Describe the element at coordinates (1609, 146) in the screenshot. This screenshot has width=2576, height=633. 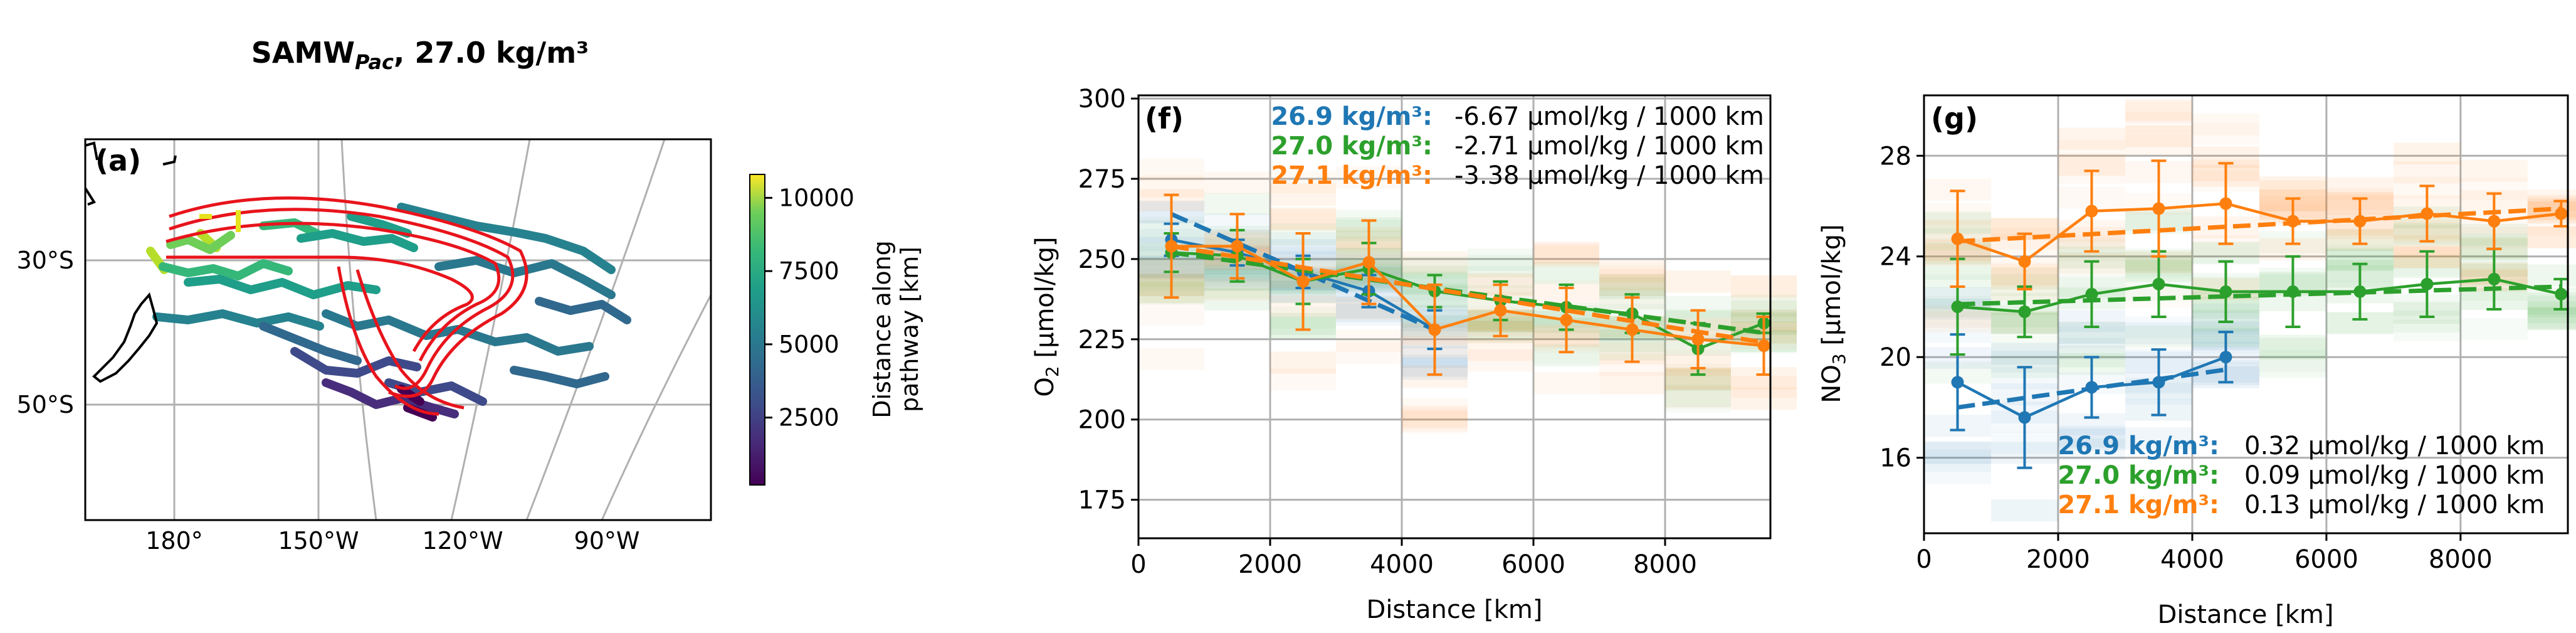
I see `f-legend-slope-green: -2.71 μmol/kg / 1000 km` at that location.